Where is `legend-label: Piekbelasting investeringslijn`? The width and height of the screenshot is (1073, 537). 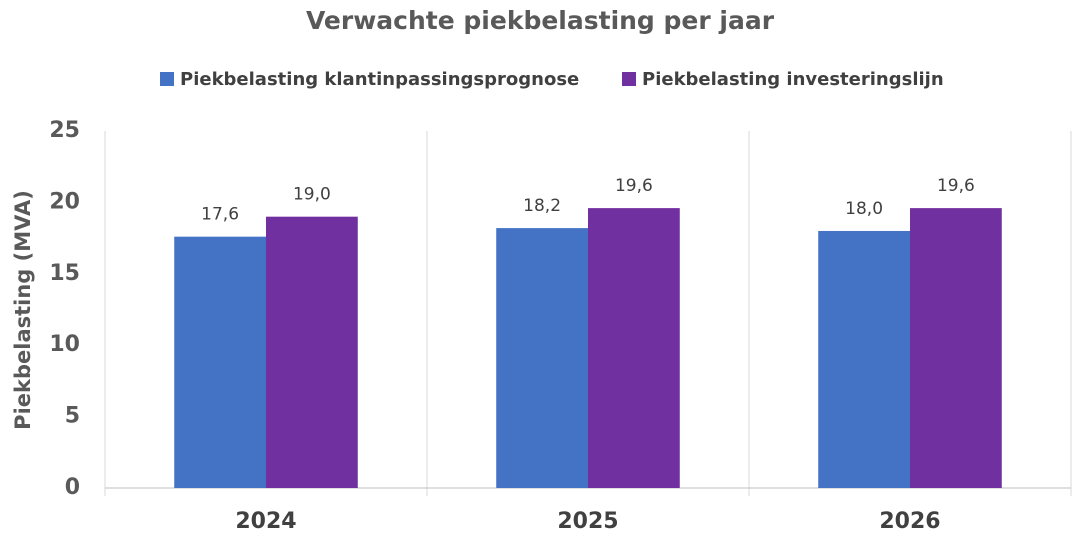 legend-label: Piekbelasting investeringslijn is located at coordinates (793, 79).